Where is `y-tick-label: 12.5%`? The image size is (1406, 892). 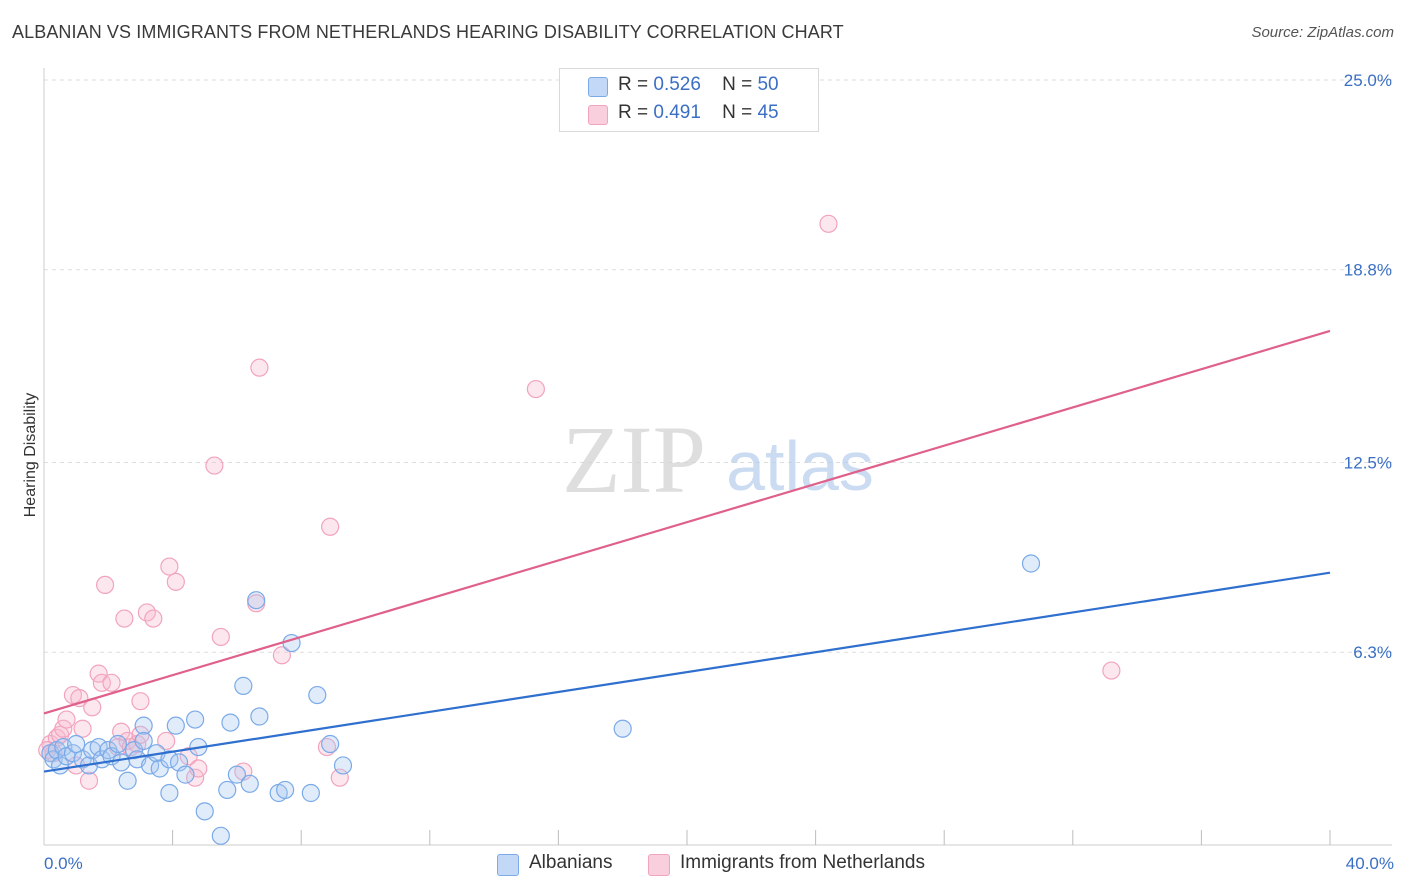 y-tick-label: 12.5% is located at coordinates (1368, 463).